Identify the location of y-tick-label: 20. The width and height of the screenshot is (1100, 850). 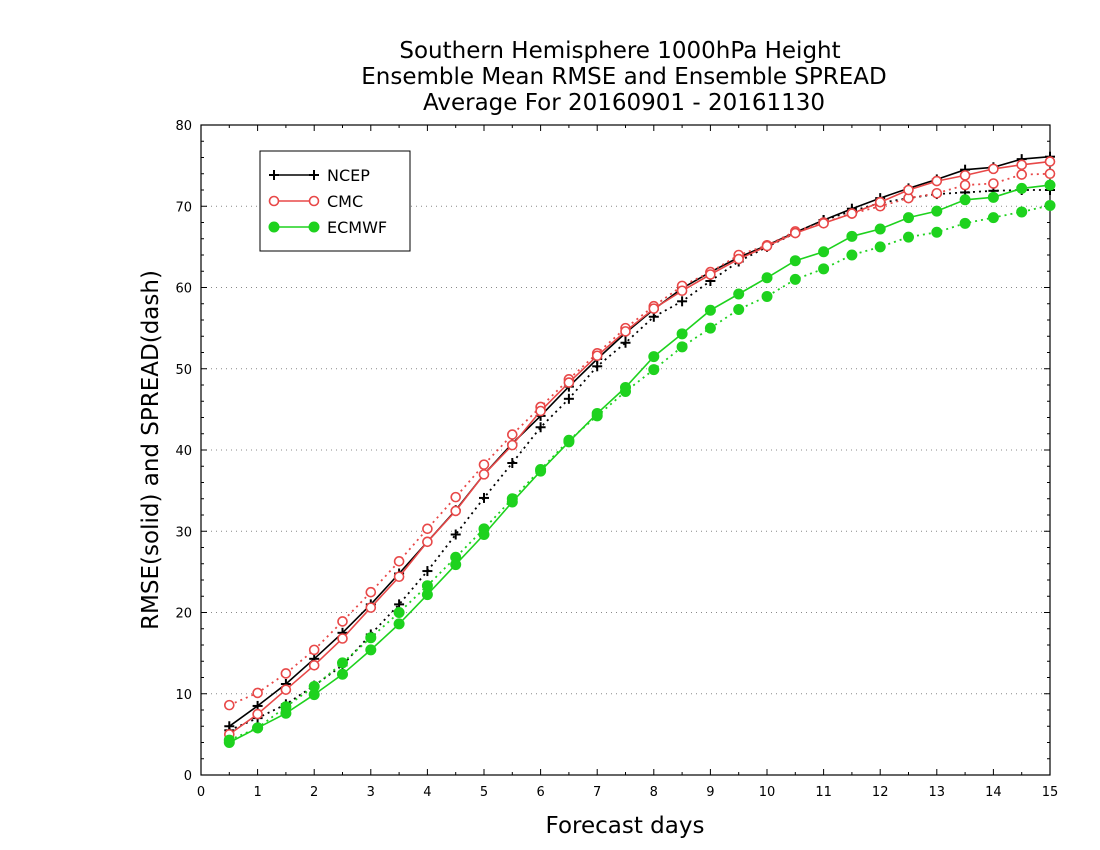
(183, 614).